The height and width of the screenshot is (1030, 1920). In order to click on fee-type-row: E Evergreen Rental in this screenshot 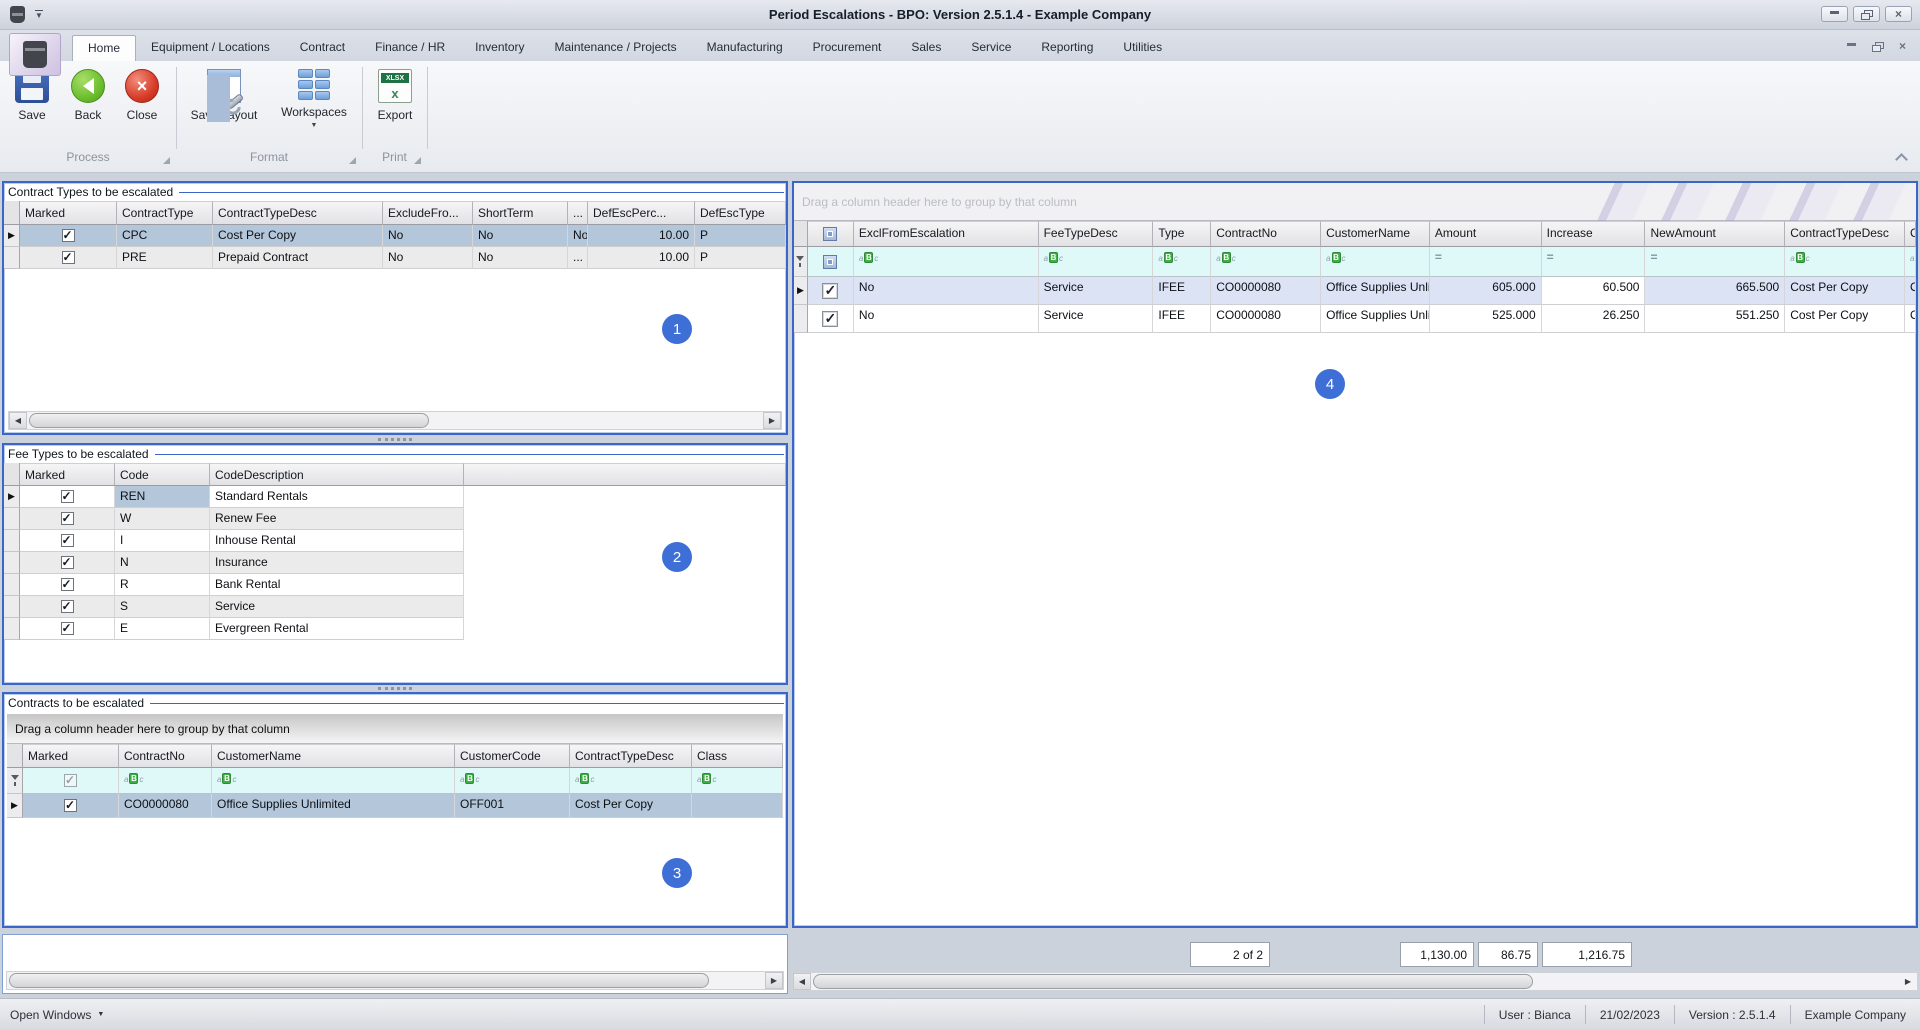, I will do `click(234, 629)`.